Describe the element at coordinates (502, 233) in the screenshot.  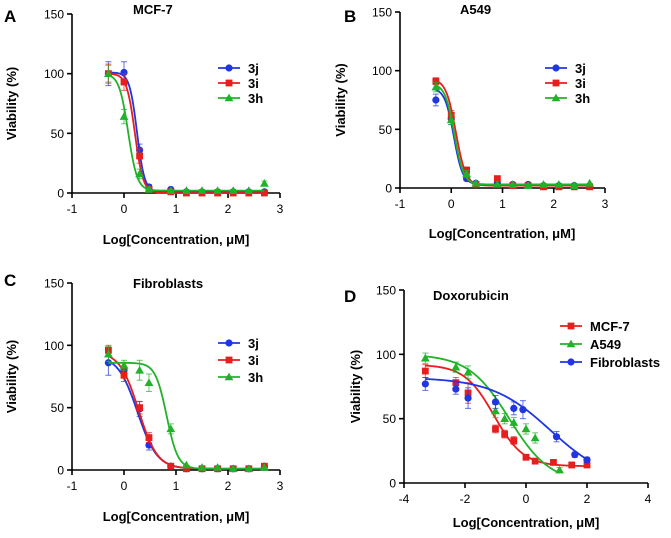
I see `x-axis-label-b: Log[Concentration, μM]` at that location.